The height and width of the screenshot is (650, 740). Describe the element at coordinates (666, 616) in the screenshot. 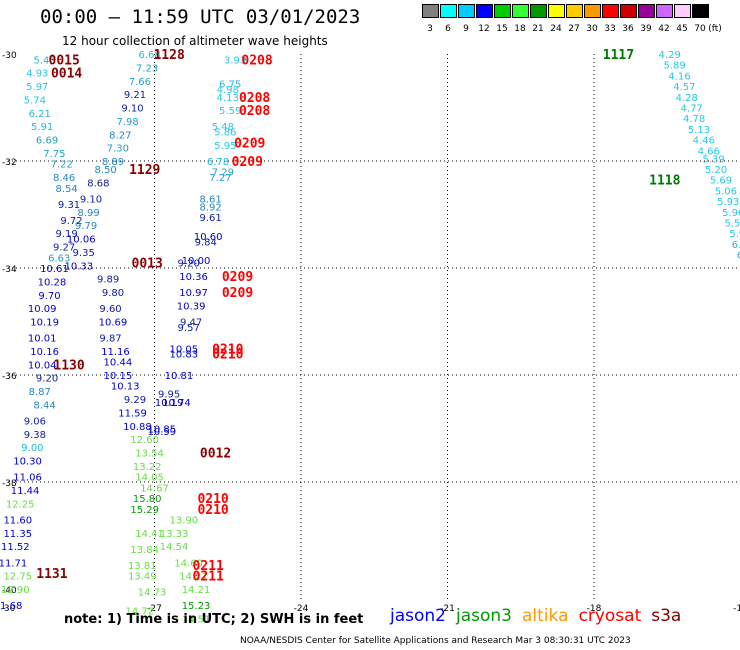

I see `satellite-name: s3a` at that location.